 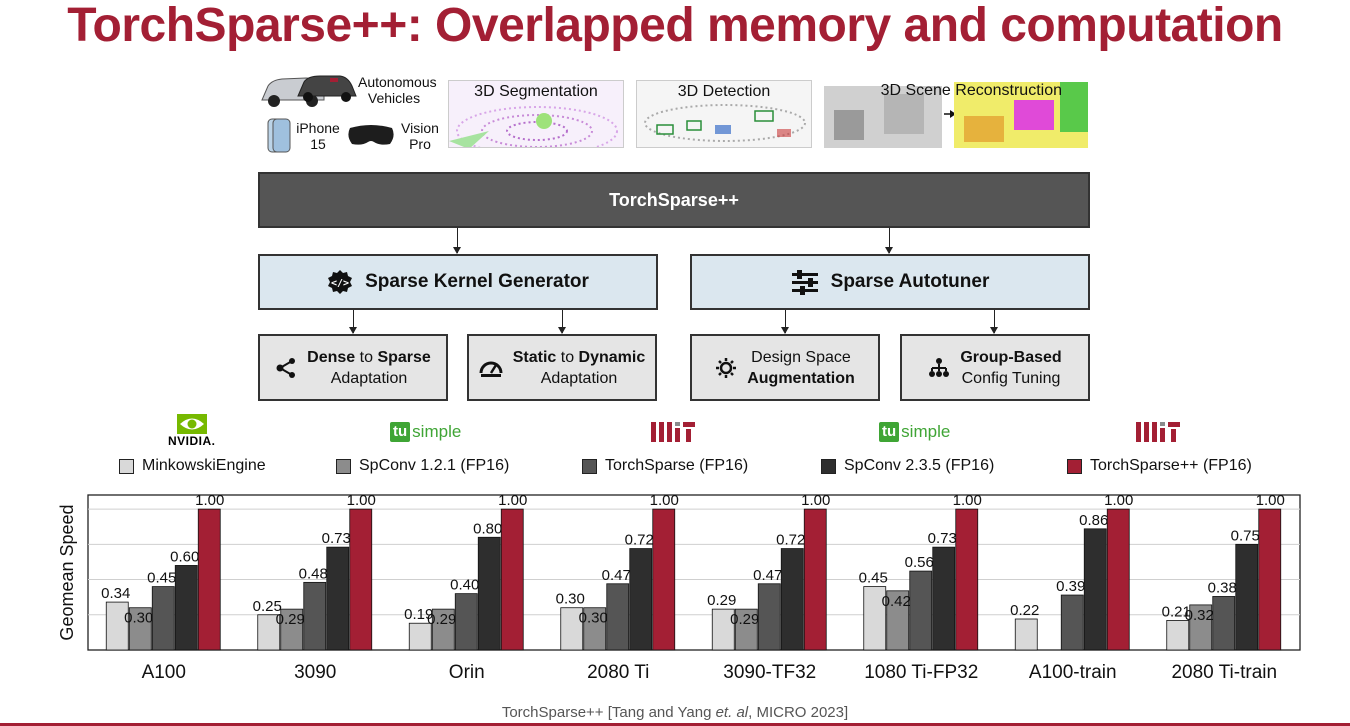 I want to click on x-tick-label: 3090-TF32, so click(x=769, y=672).